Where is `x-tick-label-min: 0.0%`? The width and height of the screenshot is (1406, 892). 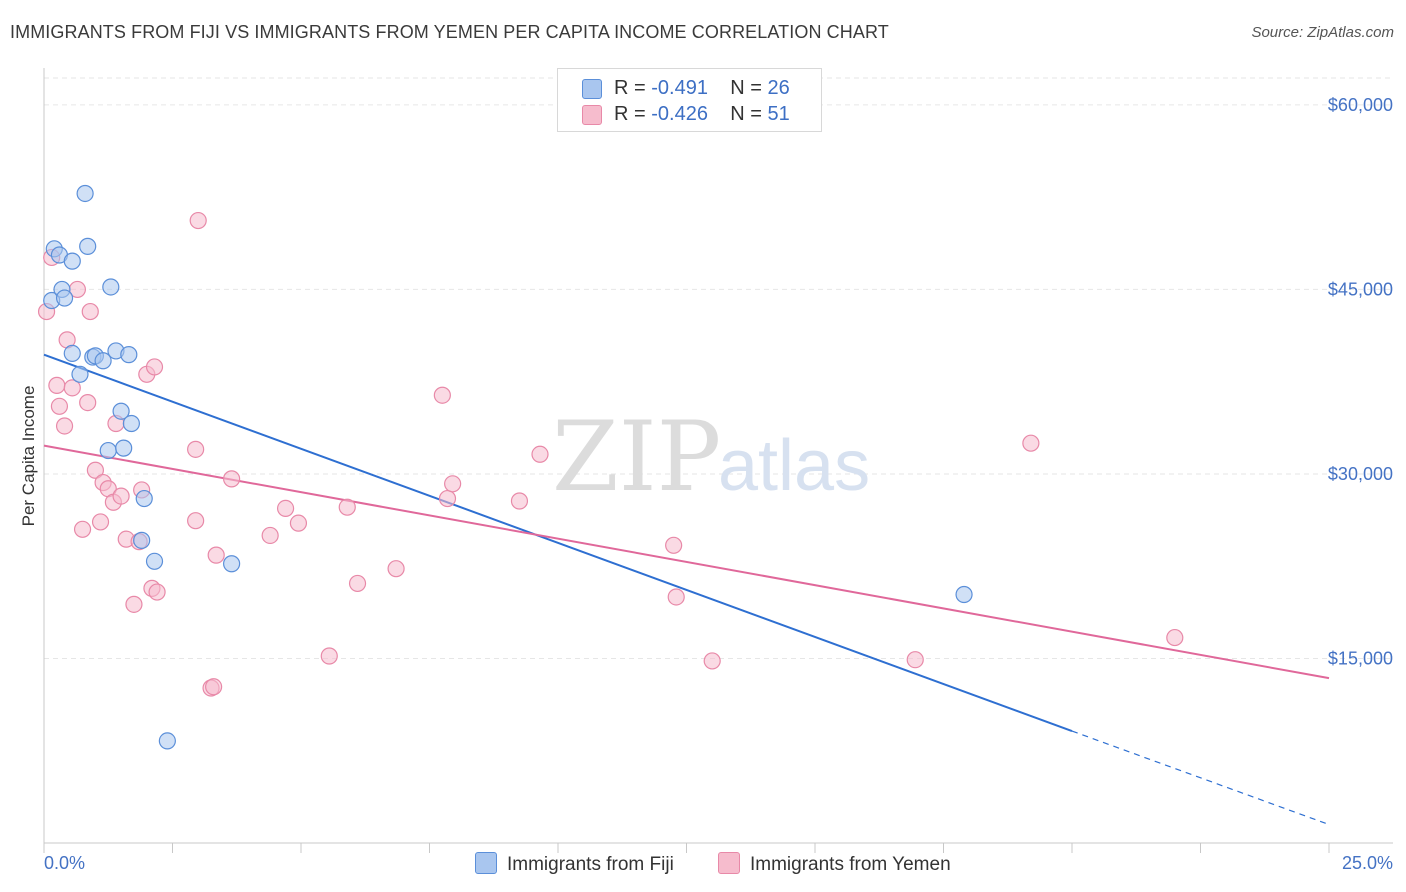 x-tick-label-min: 0.0% is located at coordinates (64, 863).